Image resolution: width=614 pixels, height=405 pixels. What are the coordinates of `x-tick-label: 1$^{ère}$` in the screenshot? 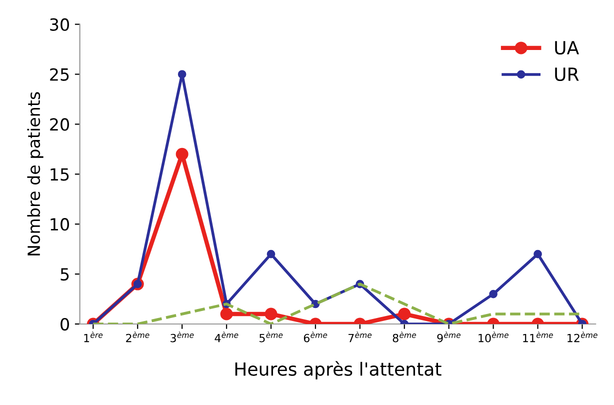 It's located at (93, 337).